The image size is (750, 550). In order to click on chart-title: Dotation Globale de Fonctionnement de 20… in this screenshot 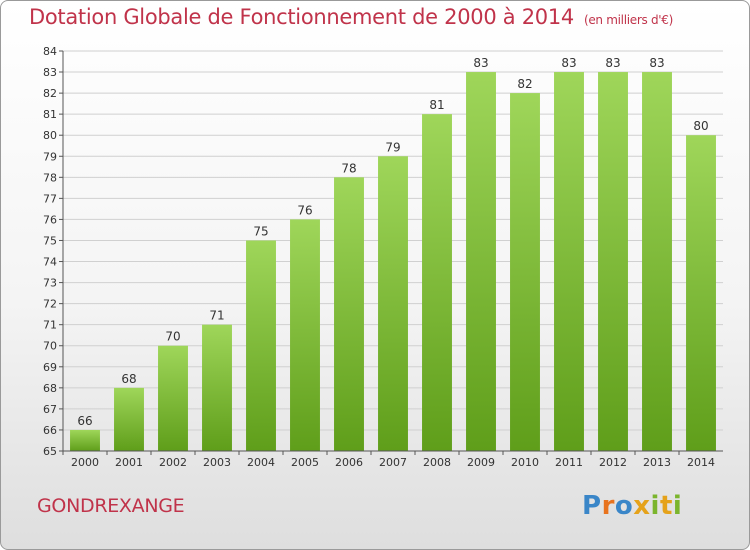, I will do `click(351, 17)`.